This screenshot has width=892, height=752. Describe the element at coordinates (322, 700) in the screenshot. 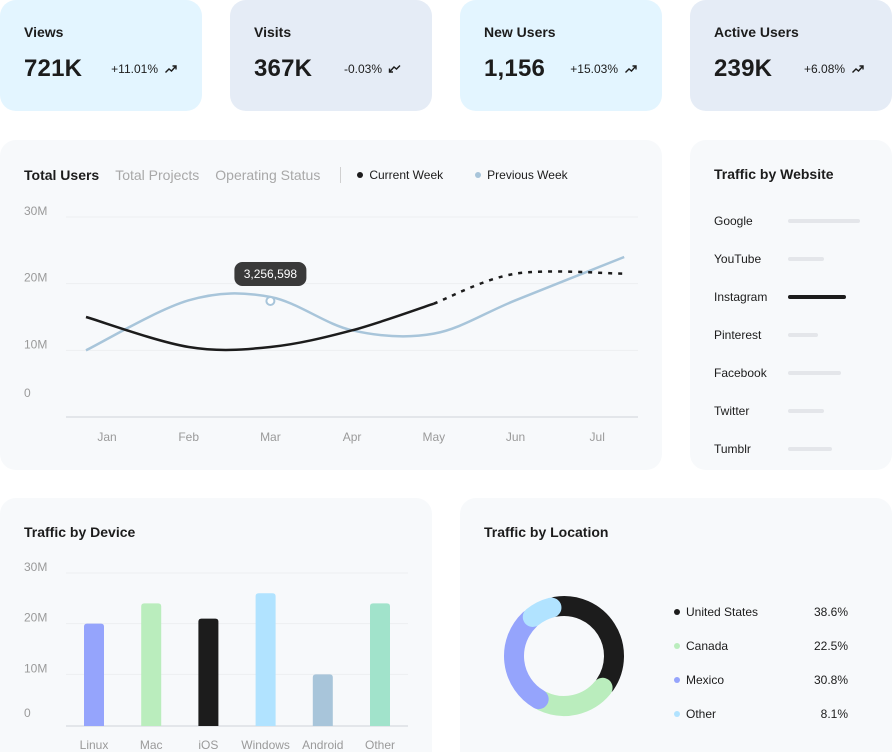

I see `bar-android` at that location.